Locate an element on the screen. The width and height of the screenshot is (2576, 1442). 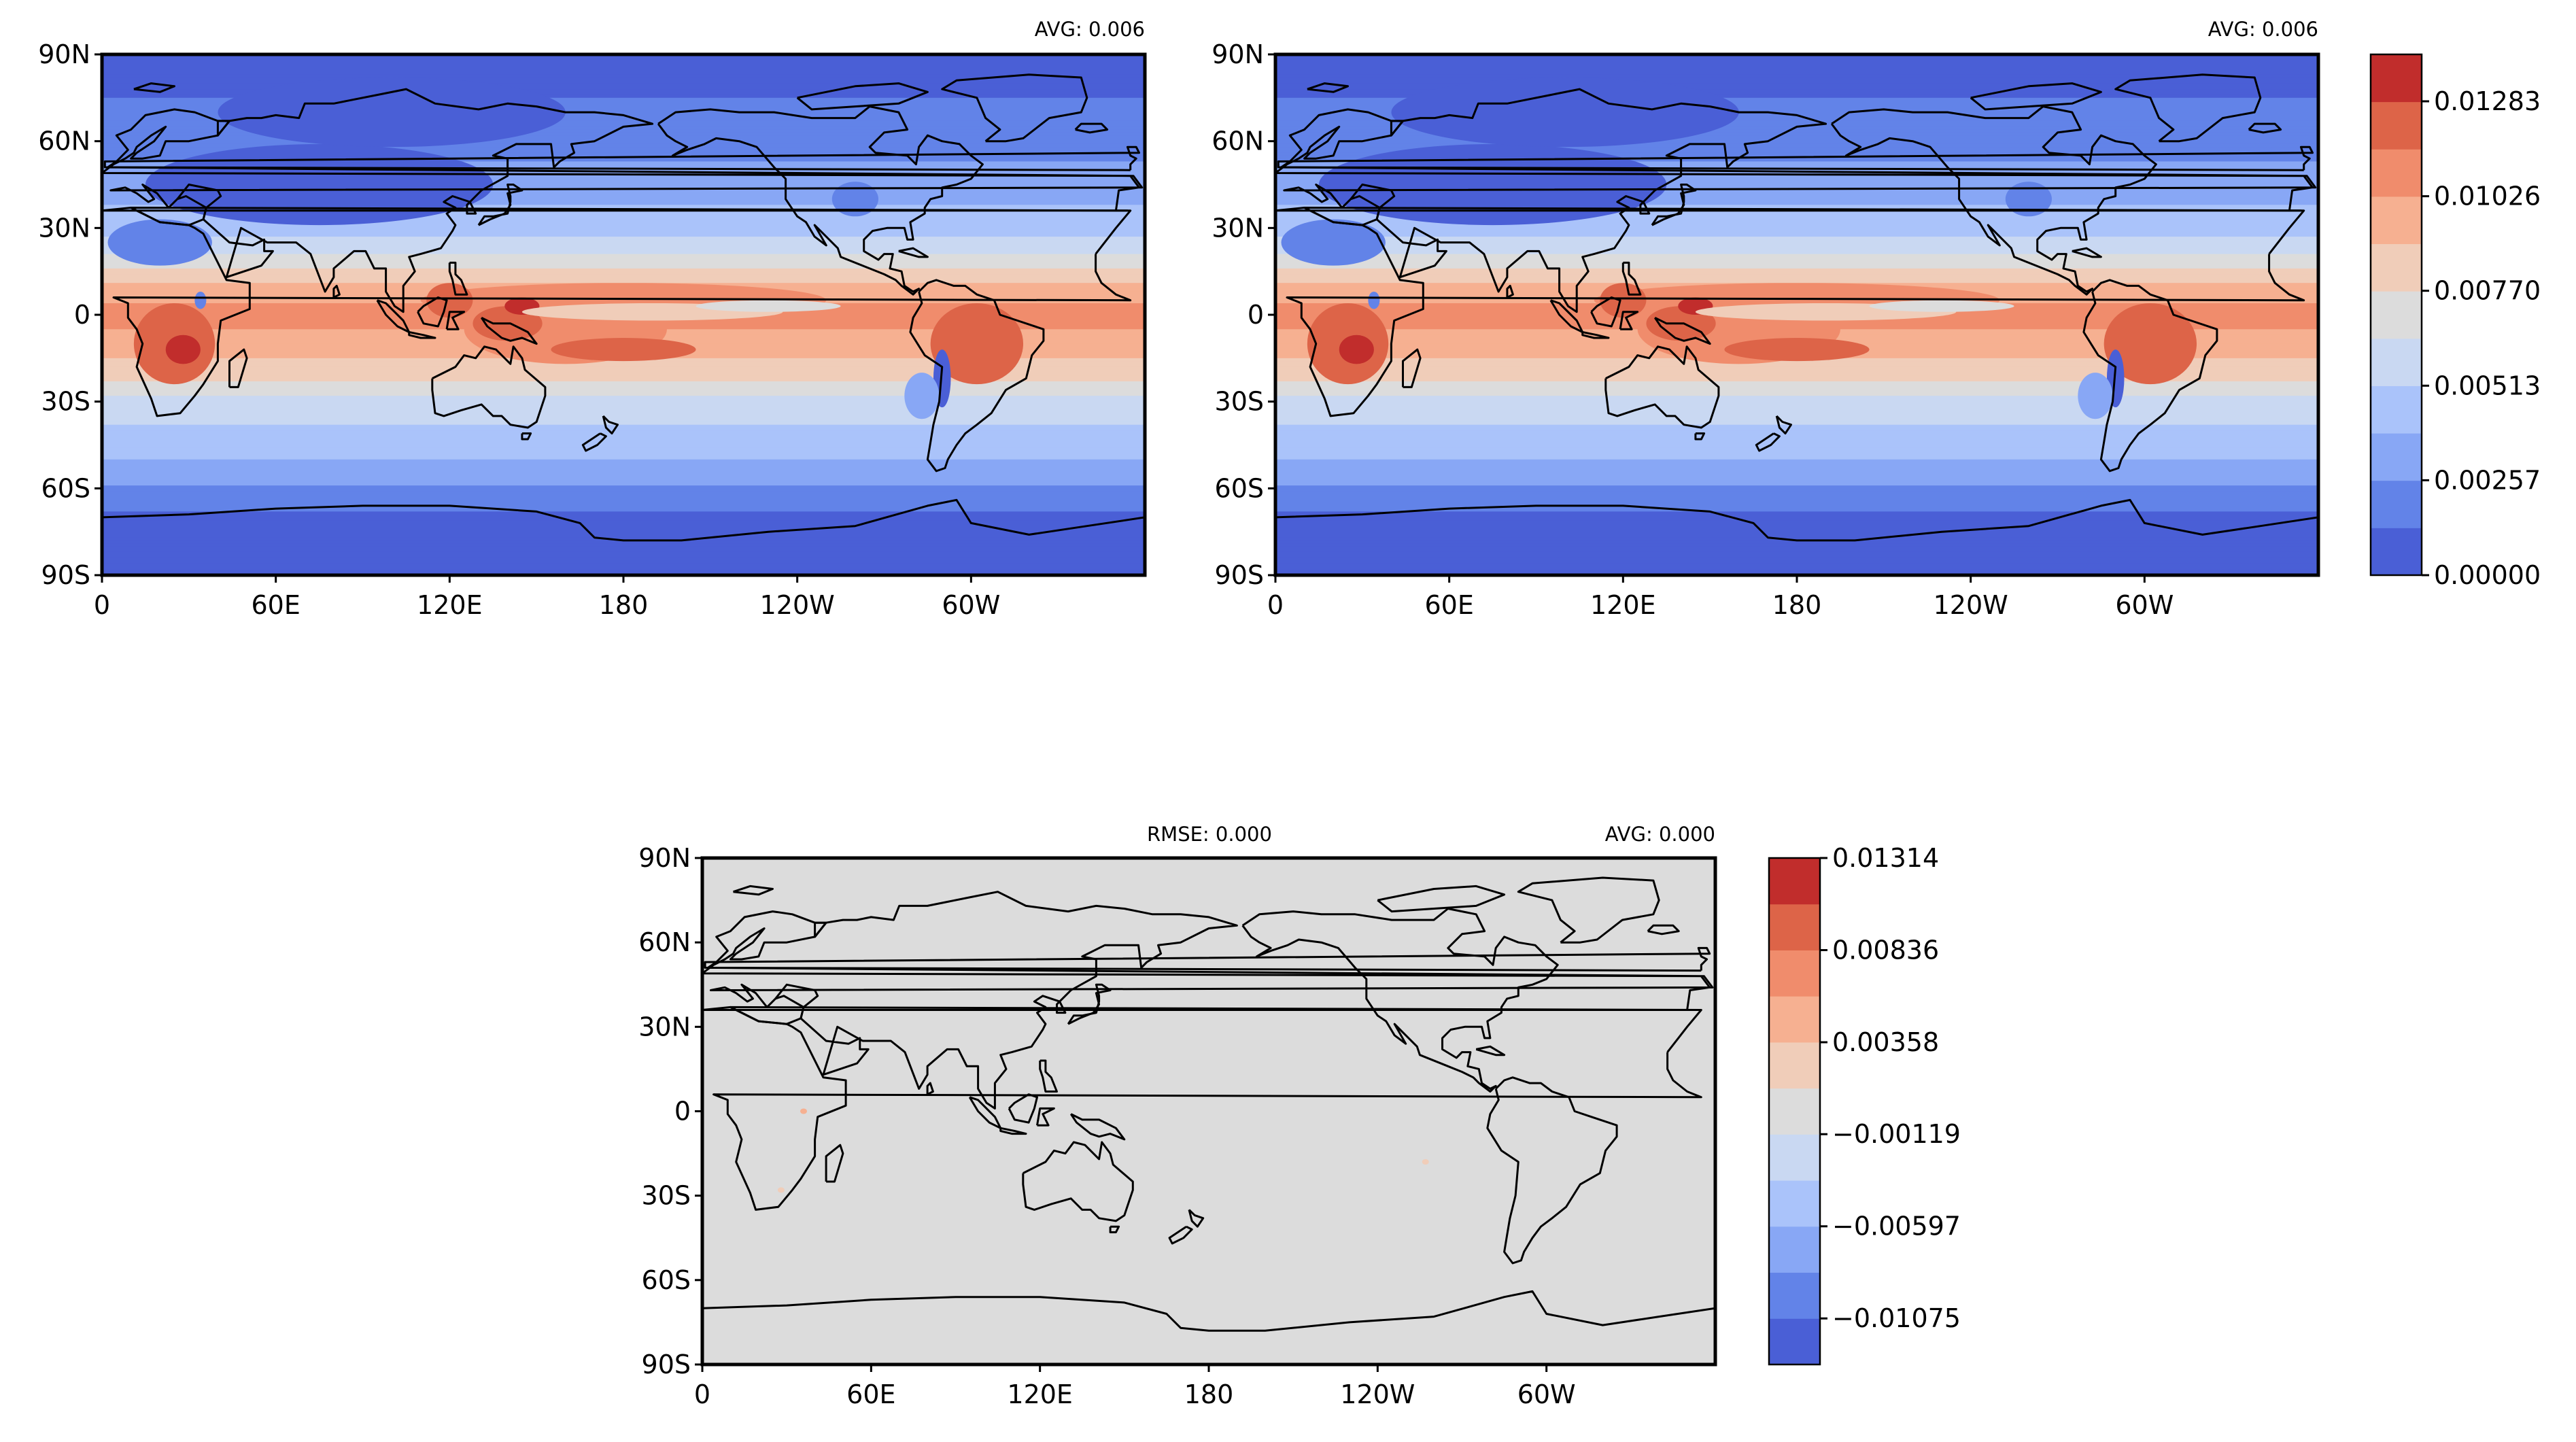
coastline-namerica is located at coordinates (820, 200).